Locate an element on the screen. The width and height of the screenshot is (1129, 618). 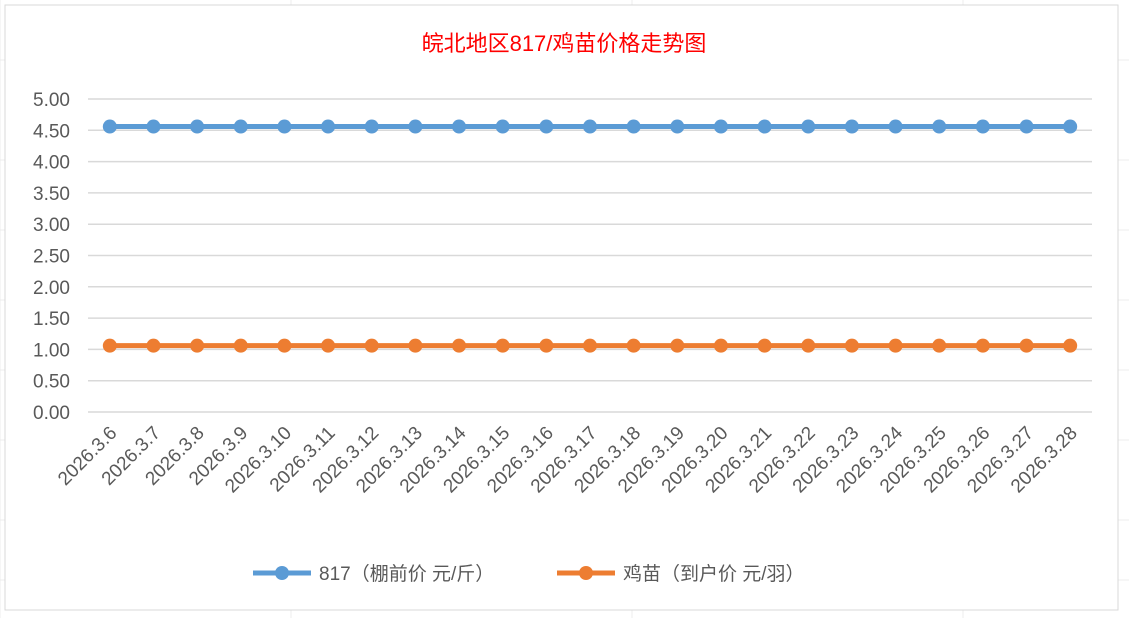
y-tick-label: 0.50 is located at coordinates (51, 382).